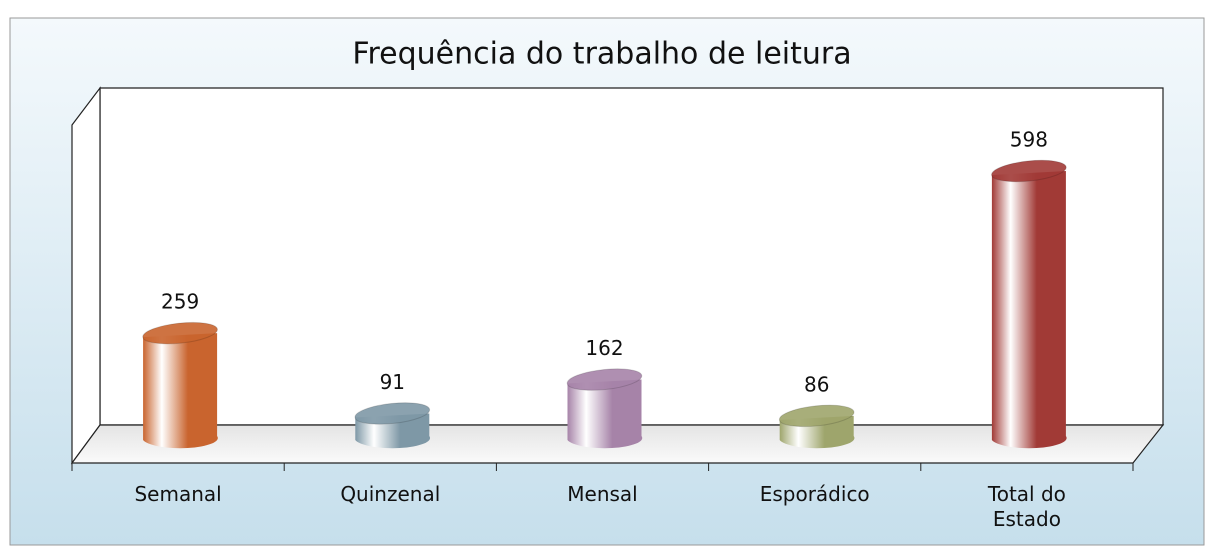  I want to click on side-wall, so click(86, 275).